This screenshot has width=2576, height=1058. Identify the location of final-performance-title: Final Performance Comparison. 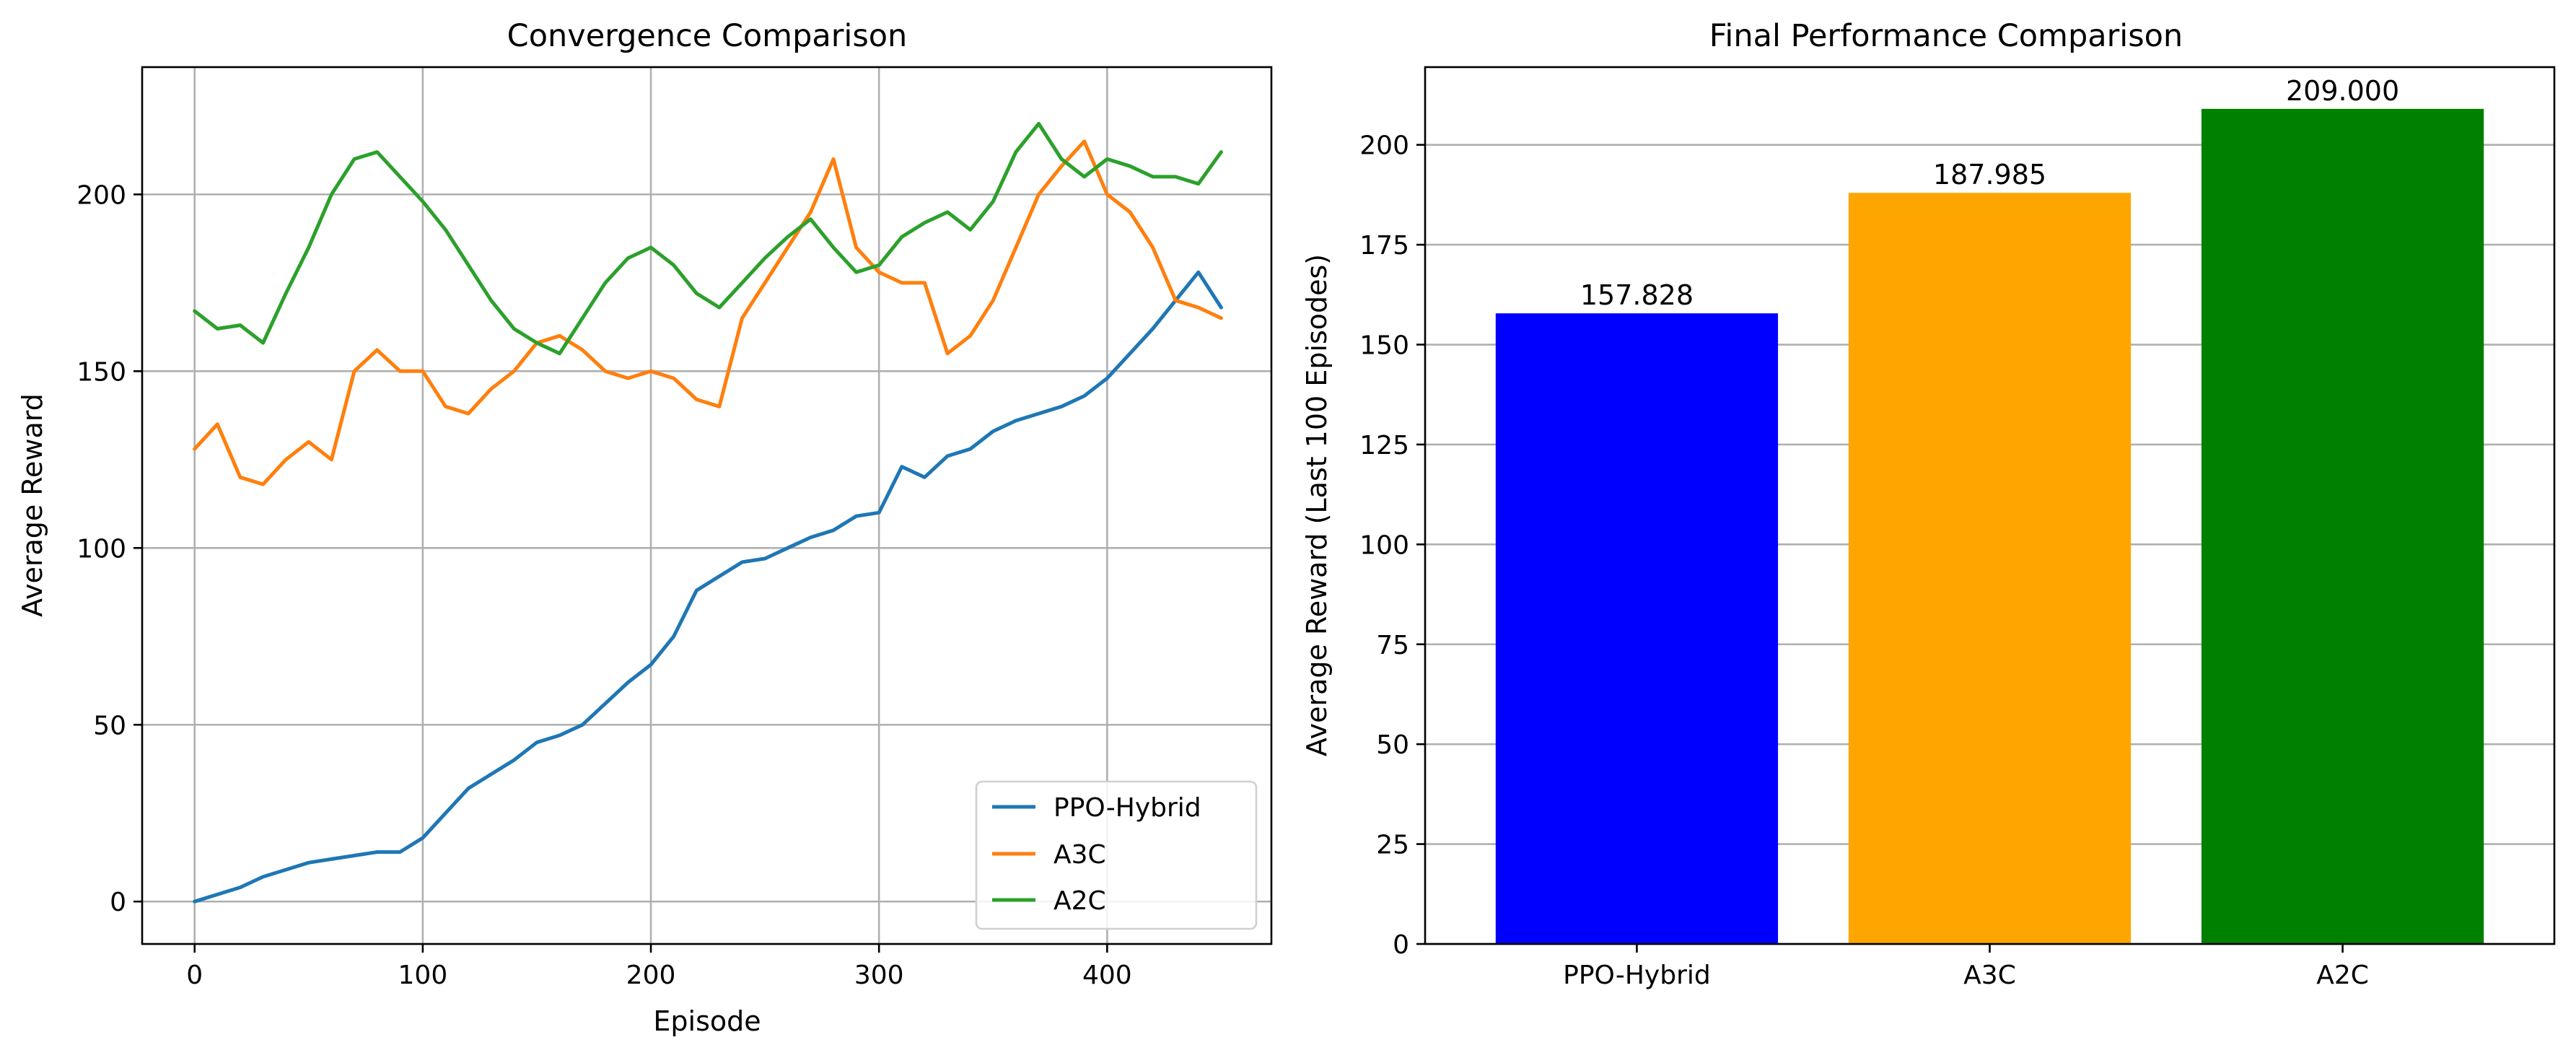
(1946, 36).